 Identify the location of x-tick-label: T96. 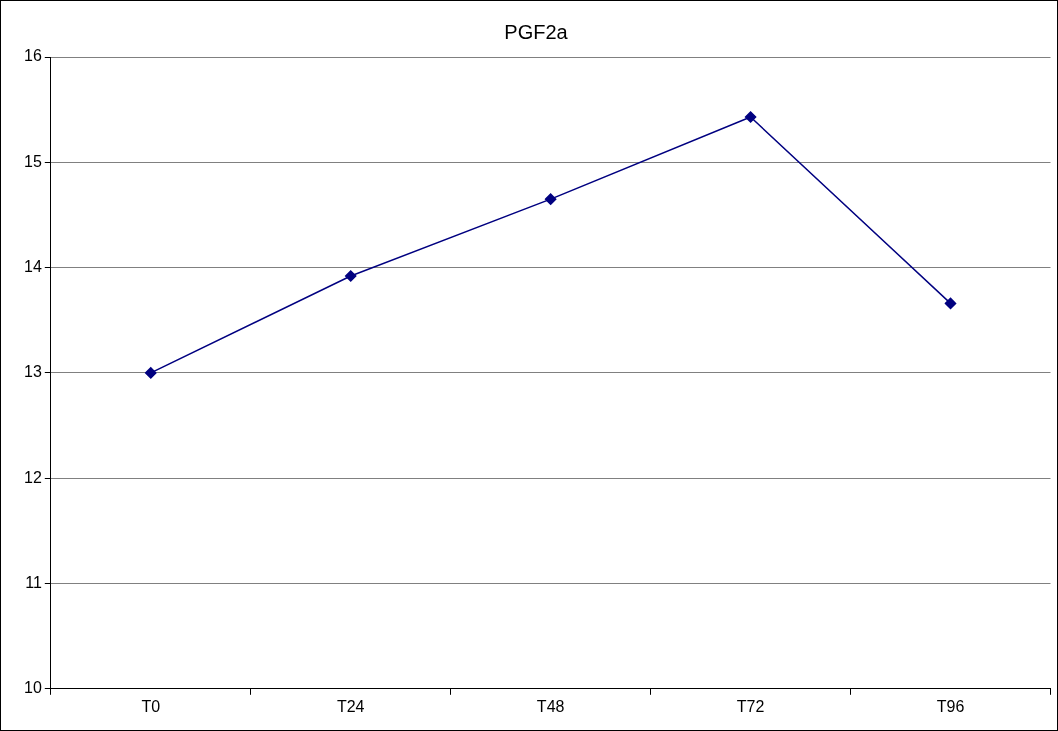
(950, 706).